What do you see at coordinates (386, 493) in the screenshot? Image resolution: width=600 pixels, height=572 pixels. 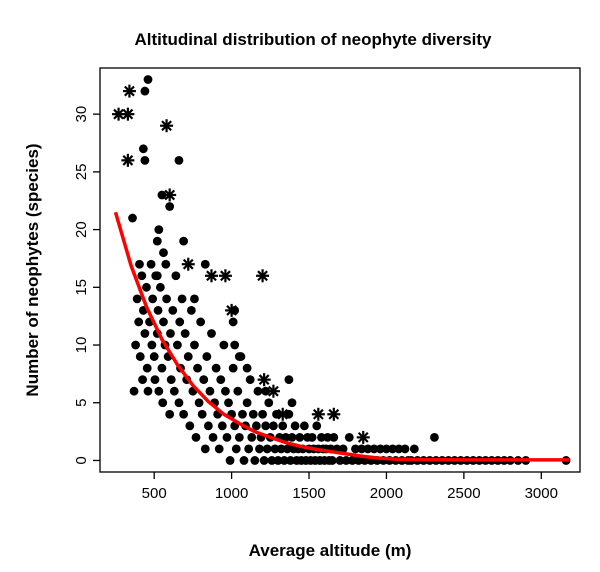 I see `x-tick-label: 2000` at bounding box center [386, 493].